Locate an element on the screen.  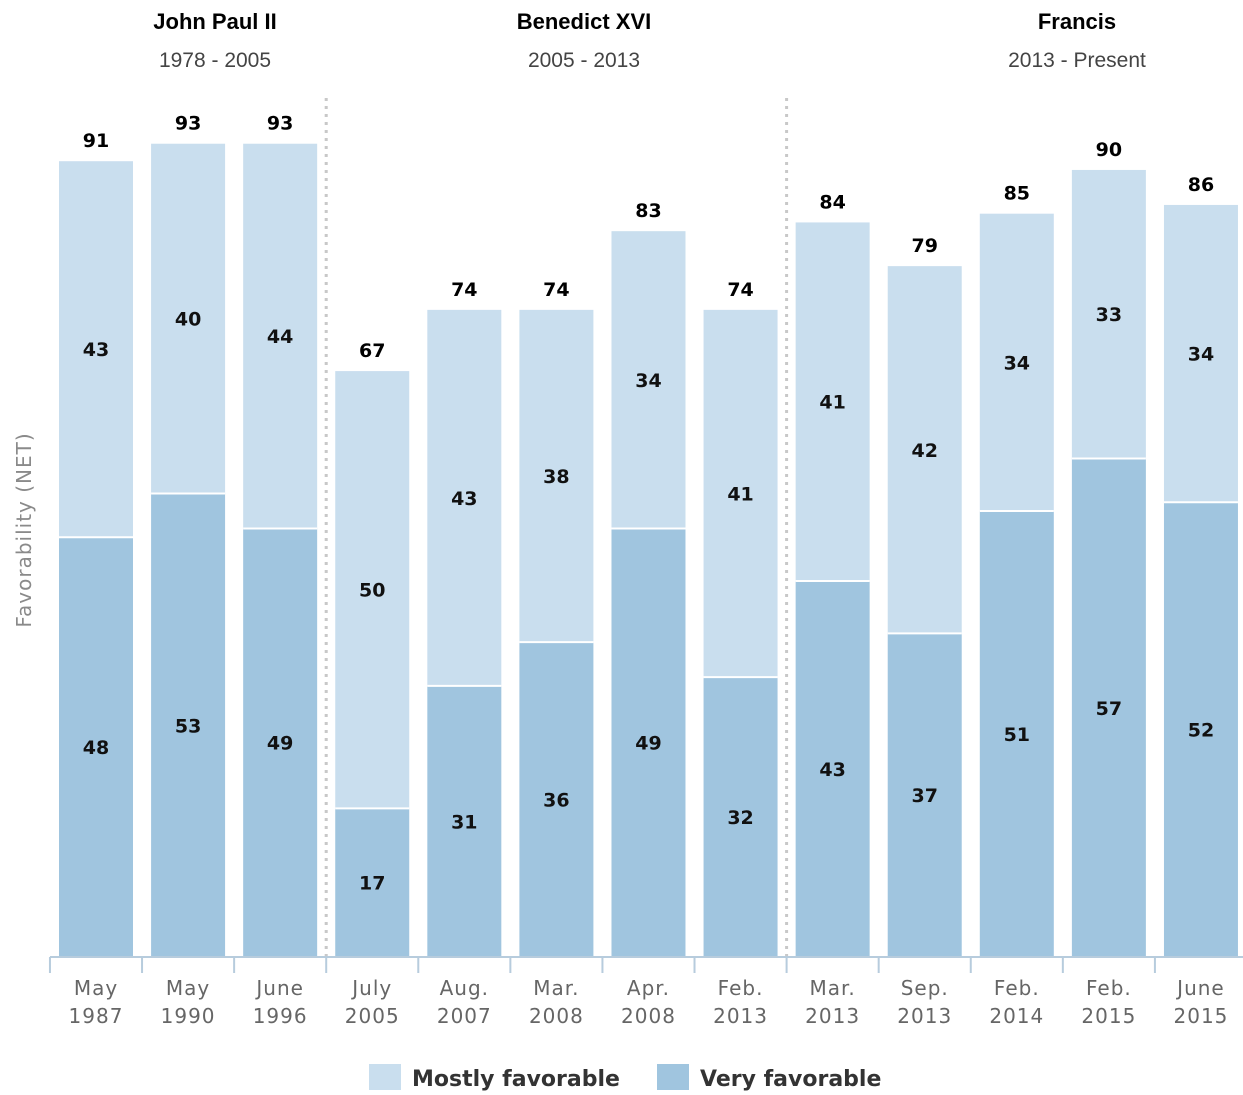
bar-group: 52 34 86 is located at coordinates (1200, 565).